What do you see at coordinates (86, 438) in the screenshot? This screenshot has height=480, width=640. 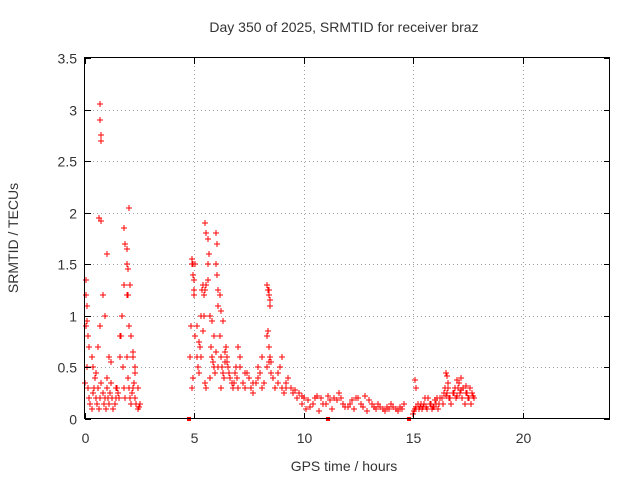 I see `x-tick-label: 0` at bounding box center [86, 438].